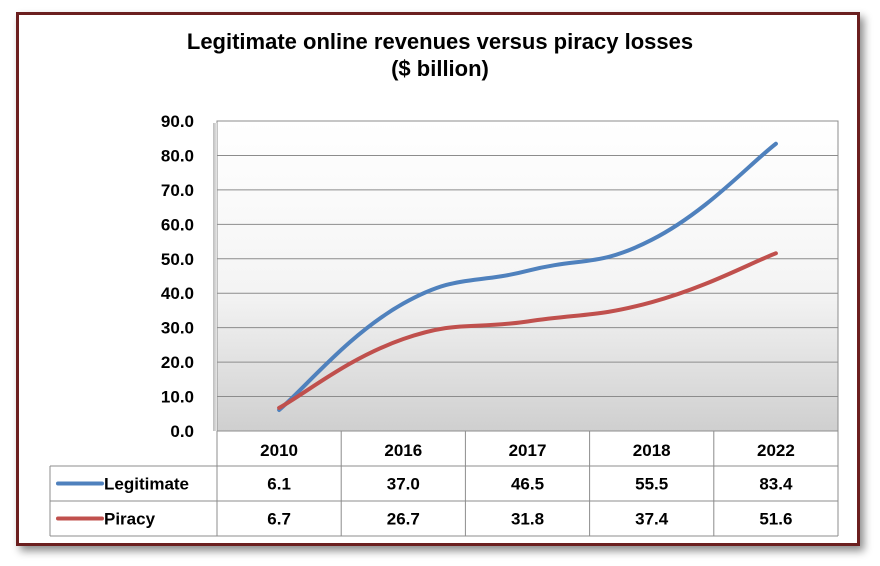 The height and width of the screenshot is (566, 880). I want to click on y-tick-label: 80.0, so click(177, 155).